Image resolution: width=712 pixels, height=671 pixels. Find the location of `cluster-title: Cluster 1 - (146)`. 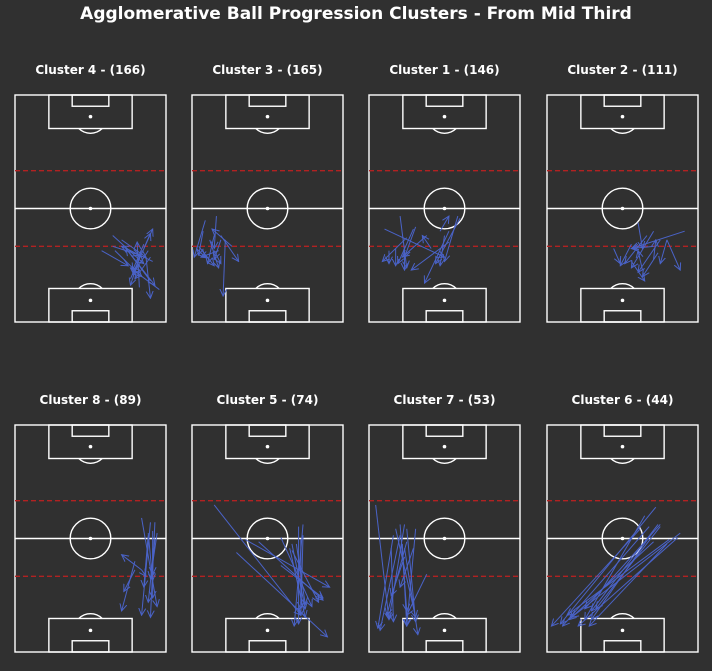

cluster-title: Cluster 1 - (146) is located at coordinates (444, 70).